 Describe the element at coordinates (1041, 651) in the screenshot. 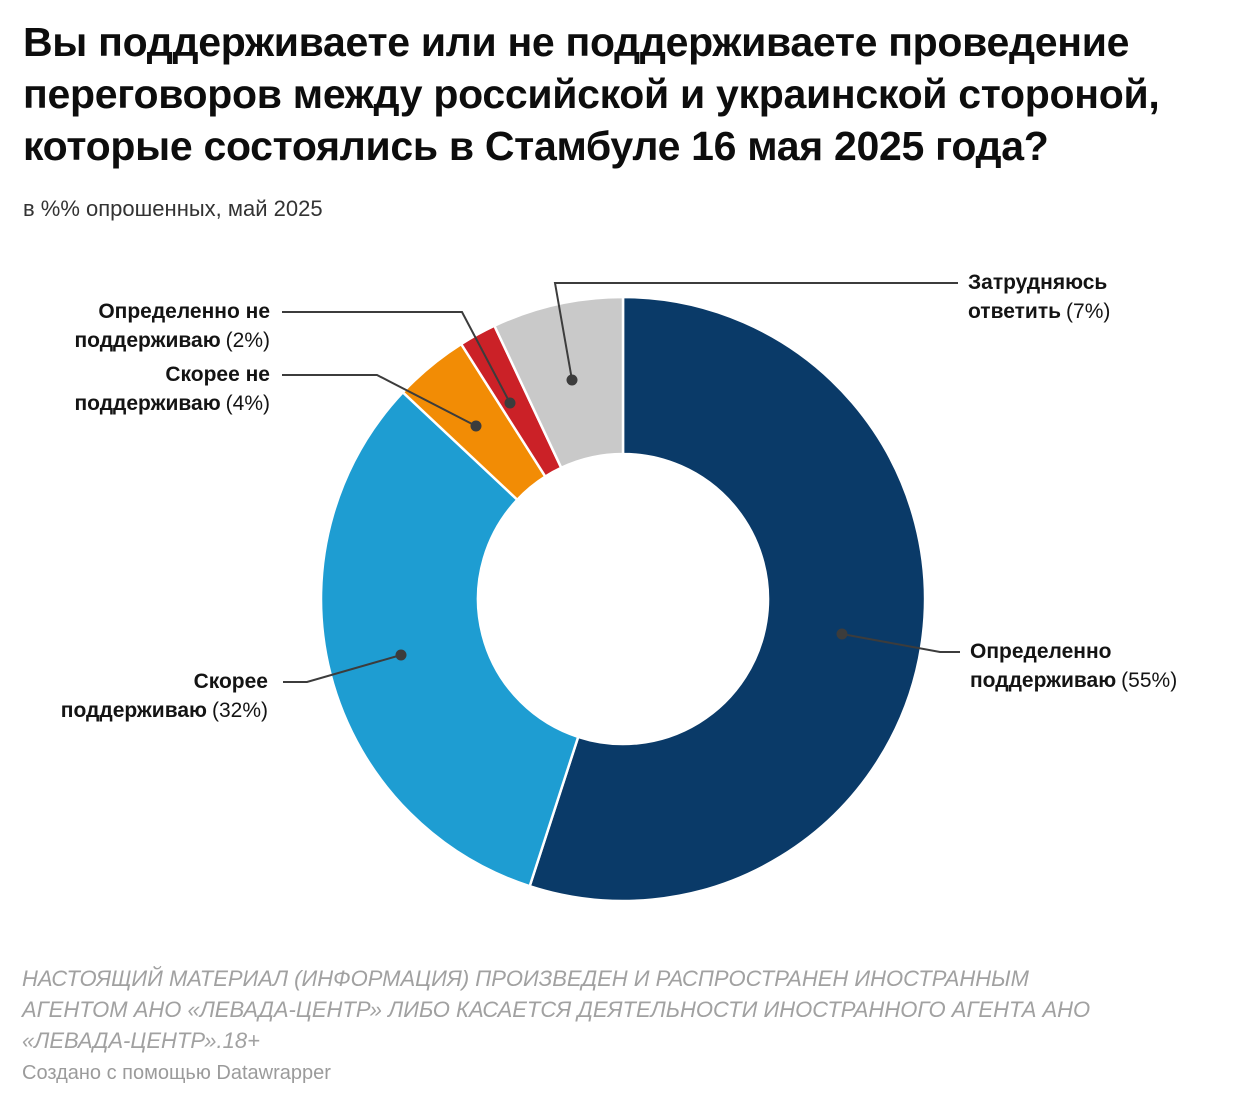

I see `callout-label-text: Определенно` at that location.